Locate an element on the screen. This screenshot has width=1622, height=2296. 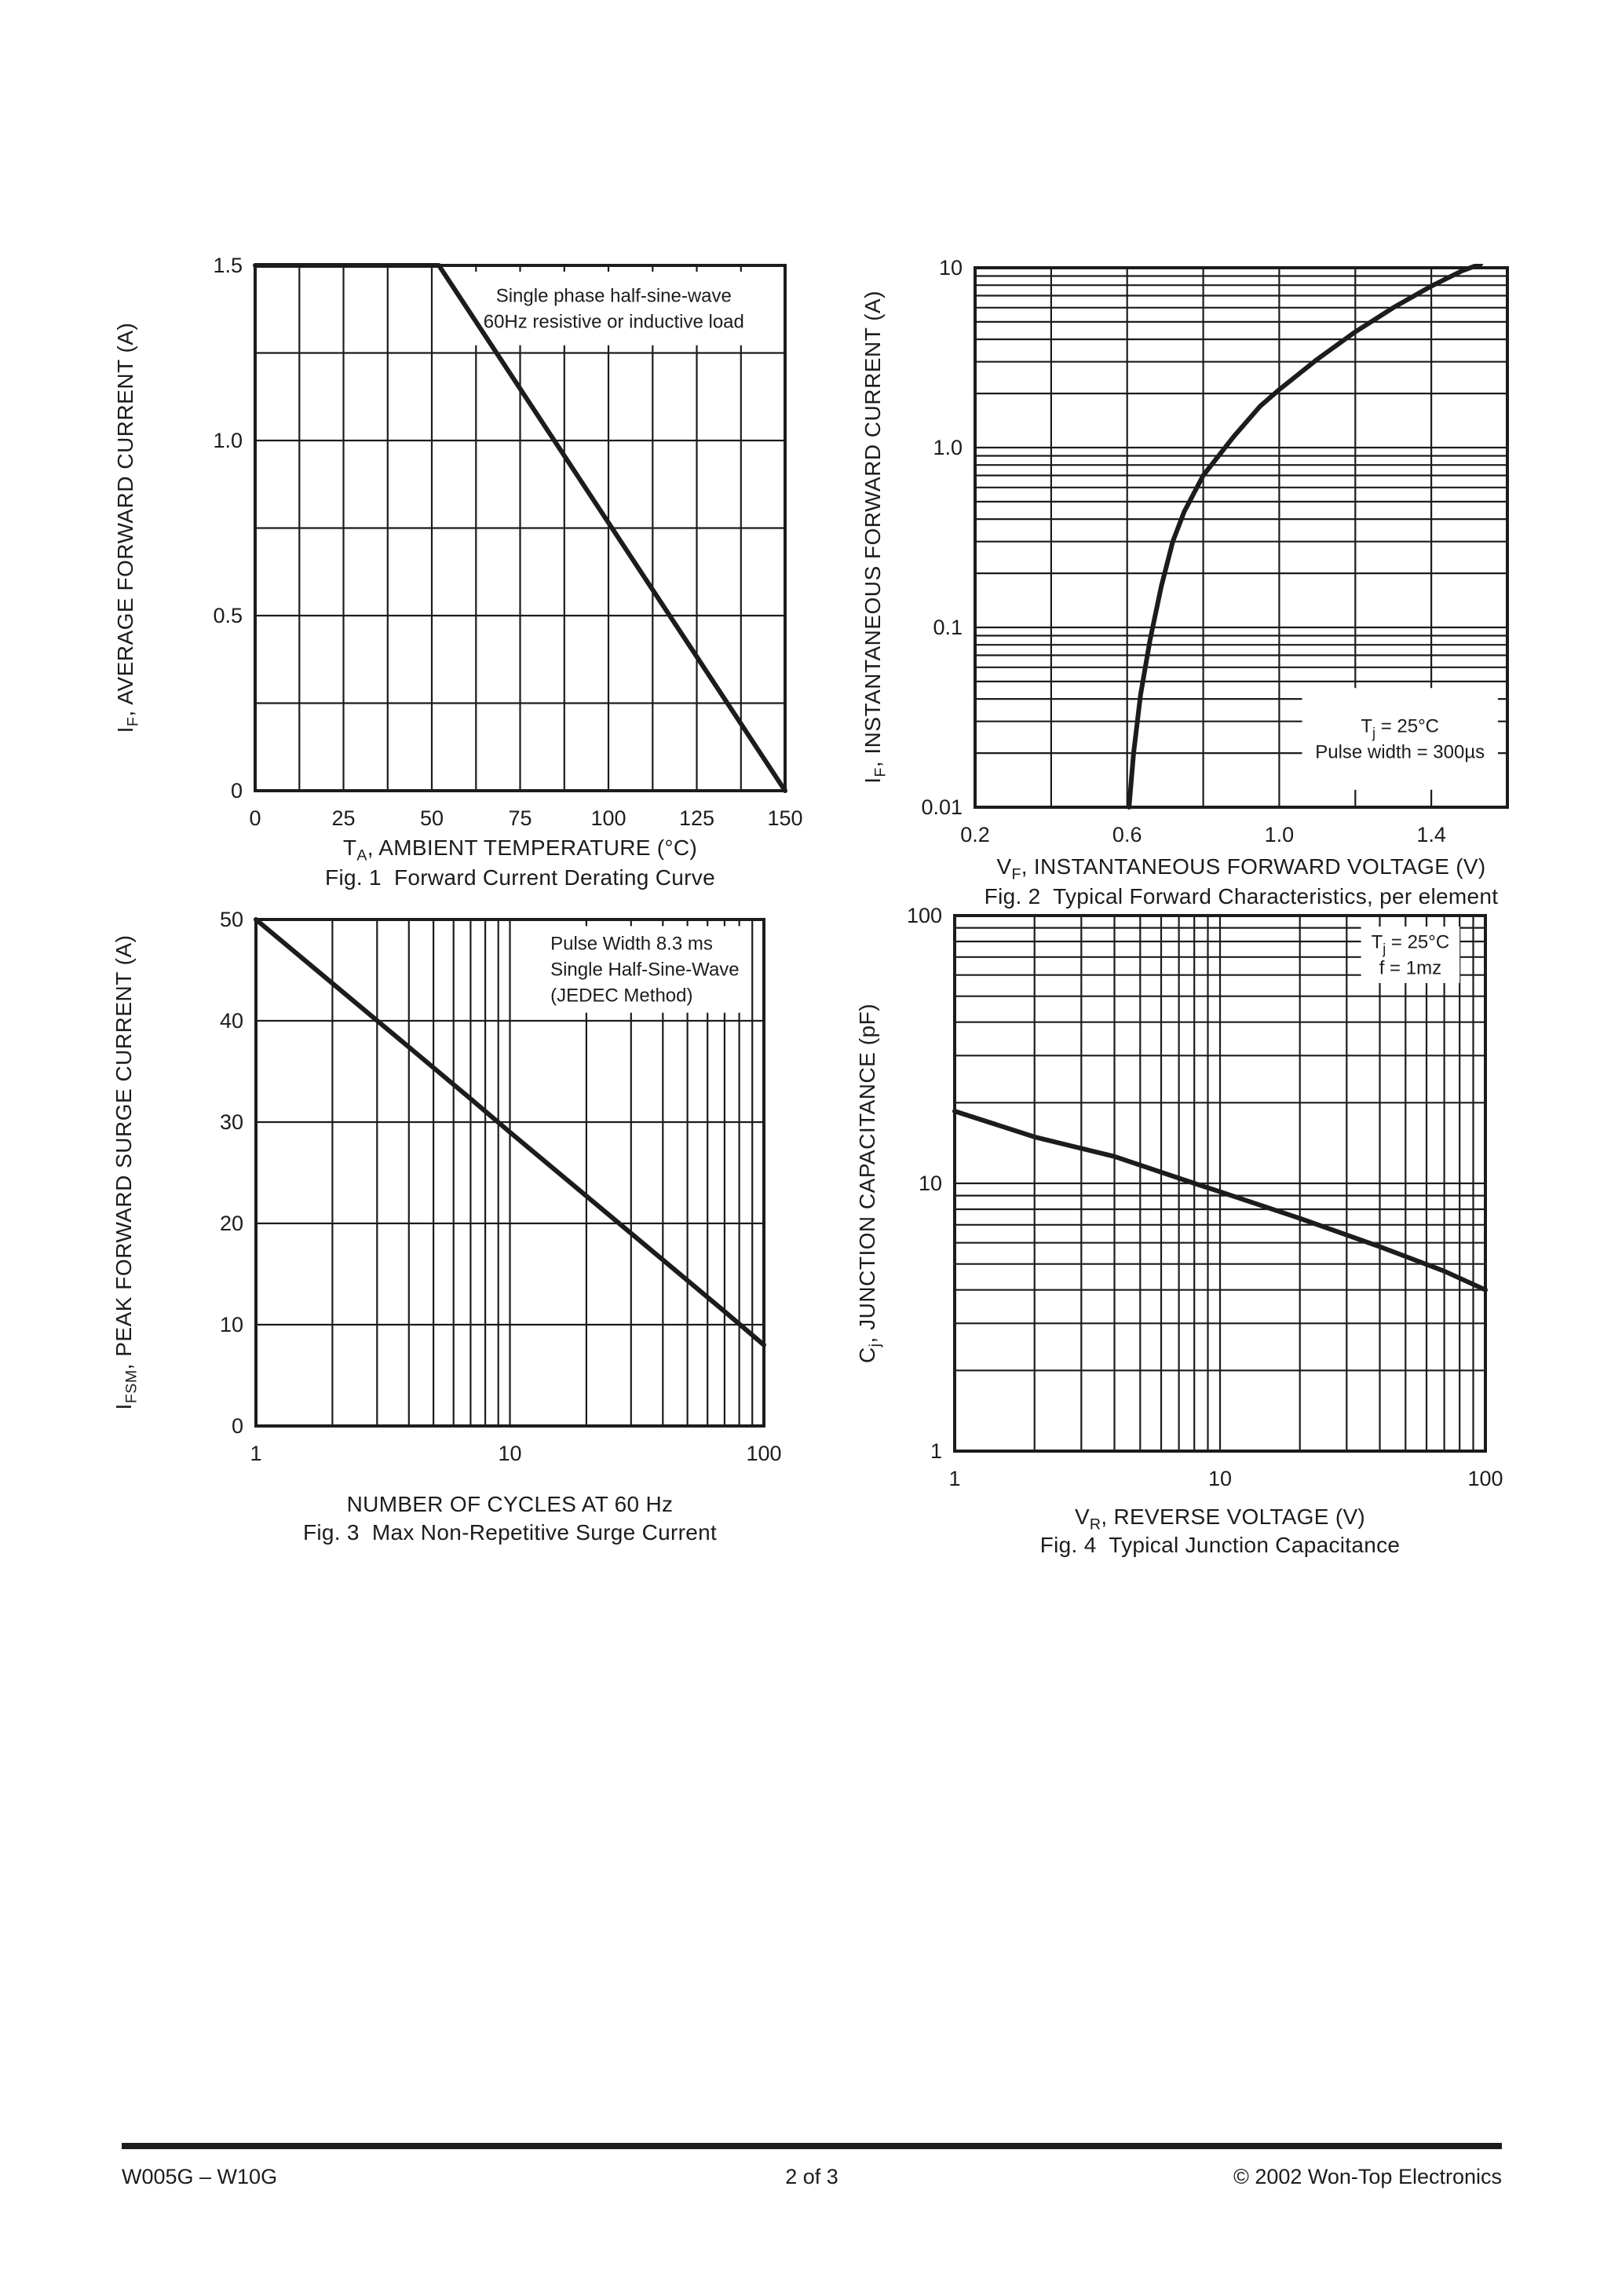
fig2-x-axis-title: VF, INSTANTANEOUS FORWARD VOLTAGE (V) is located at coordinates (1241, 868).